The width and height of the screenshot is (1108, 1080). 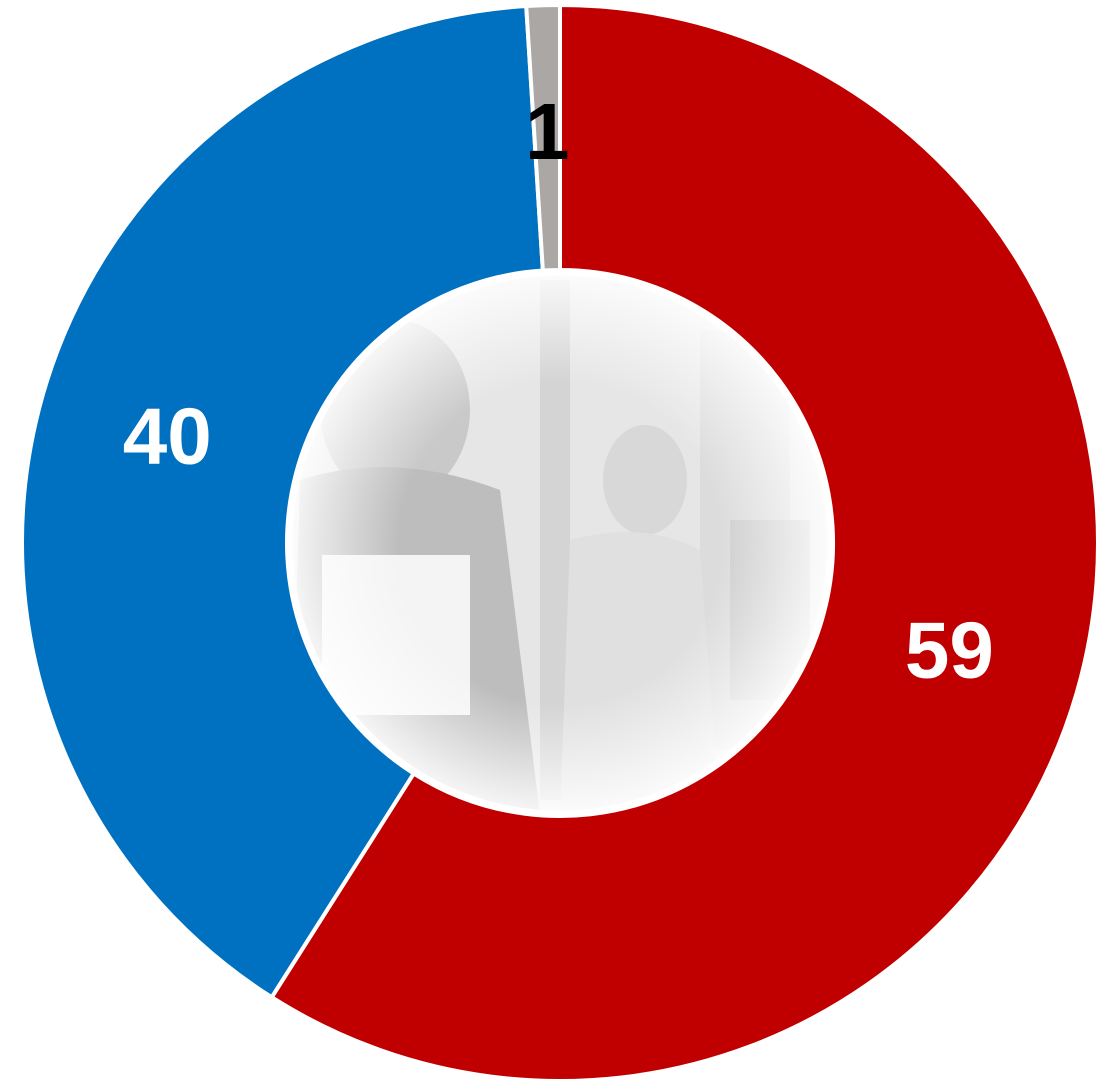 What do you see at coordinates (167, 435) in the screenshot?
I see `data-label: 40` at bounding box center [167, 435].